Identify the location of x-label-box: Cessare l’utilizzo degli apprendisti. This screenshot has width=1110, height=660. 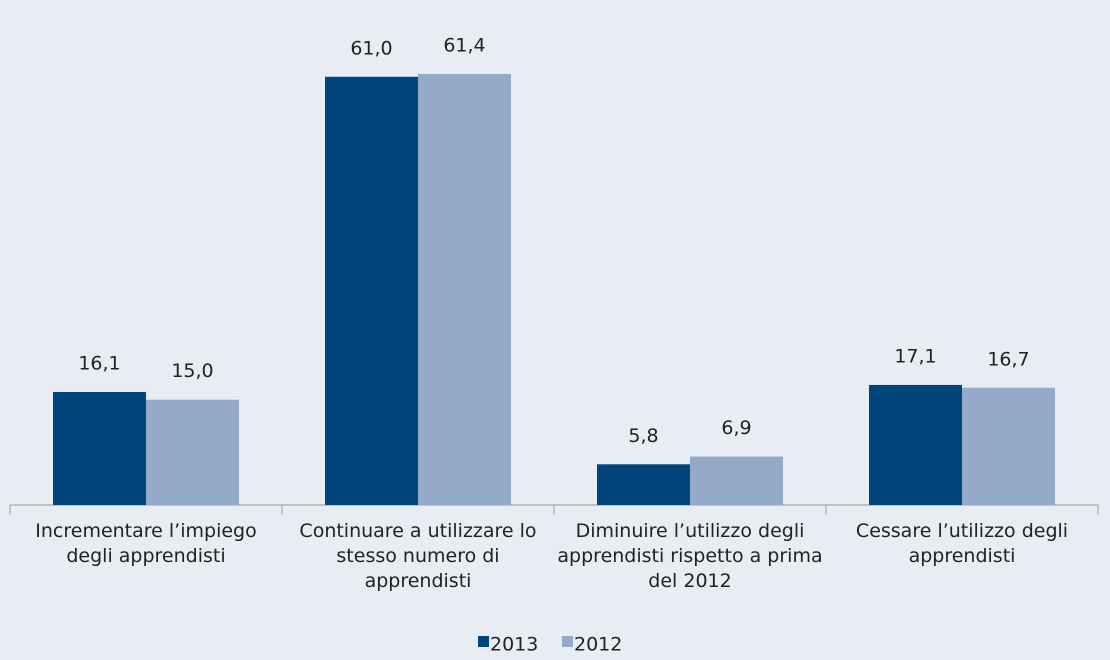
(962, 543).